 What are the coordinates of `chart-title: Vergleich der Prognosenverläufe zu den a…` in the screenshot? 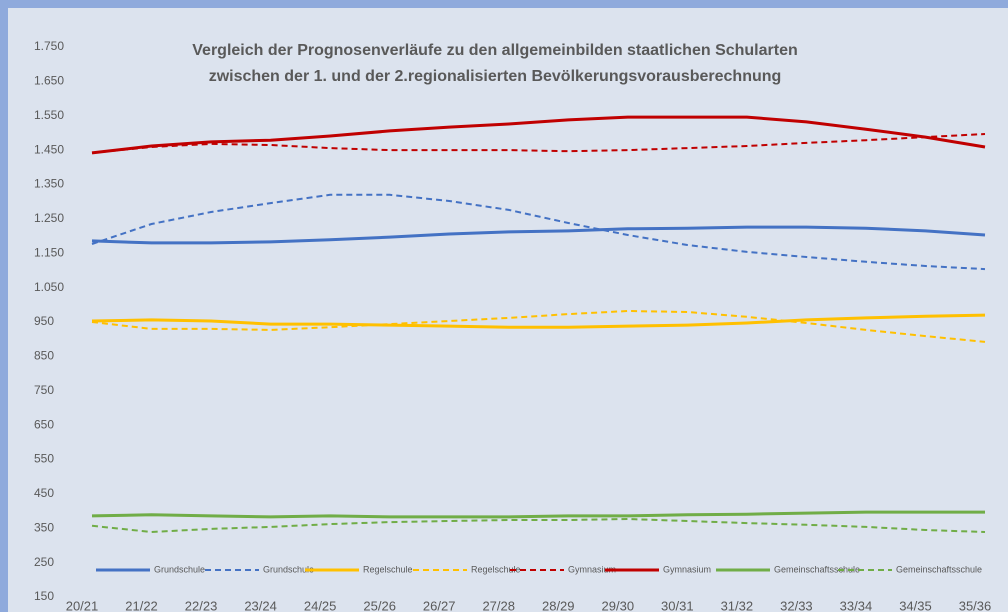 It's located at (495, 50).